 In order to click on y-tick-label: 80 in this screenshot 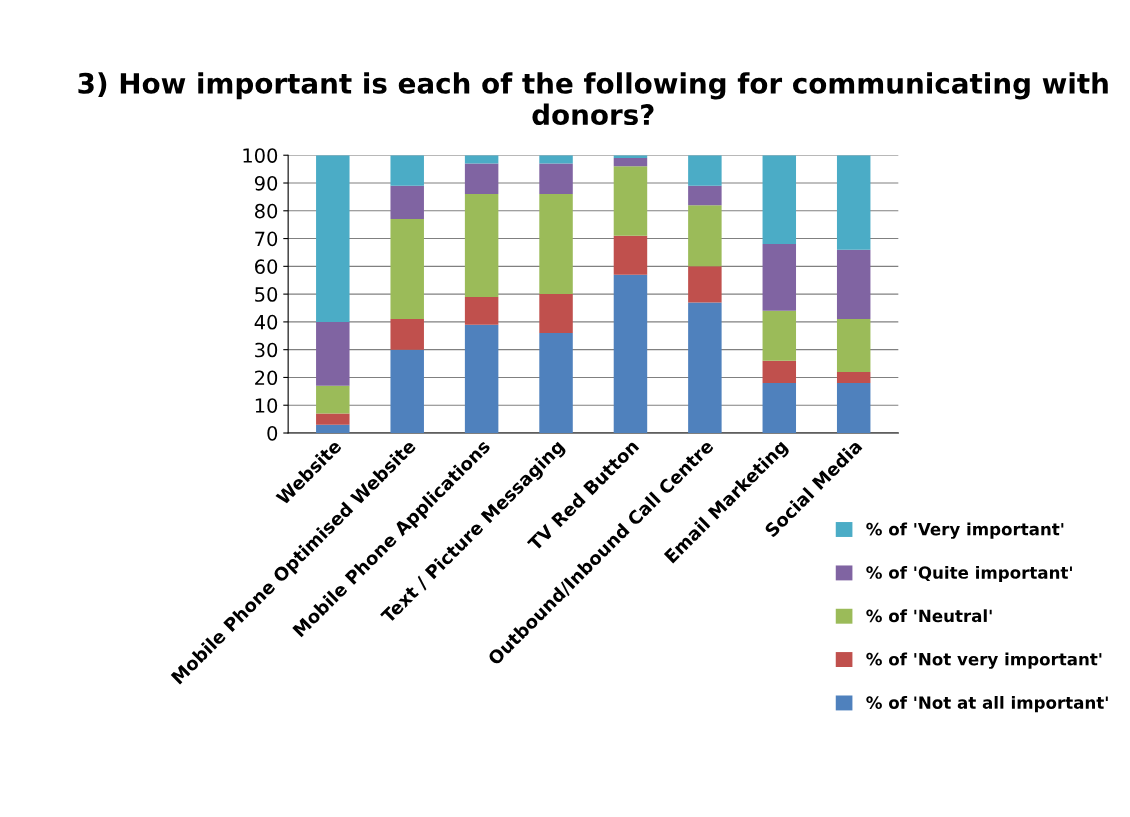, I will do `click(266, 211)`.